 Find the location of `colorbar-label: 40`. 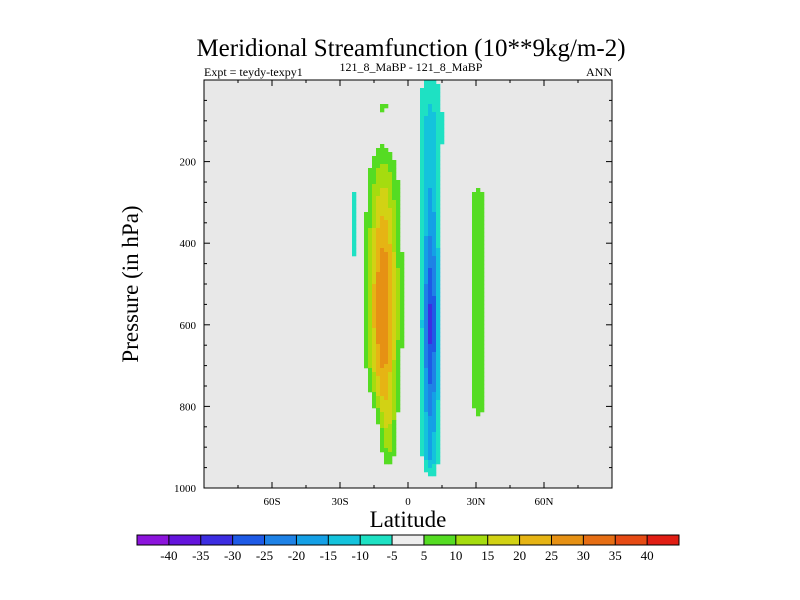

colorbar-label: 40 is located at coordinates (647, 555).